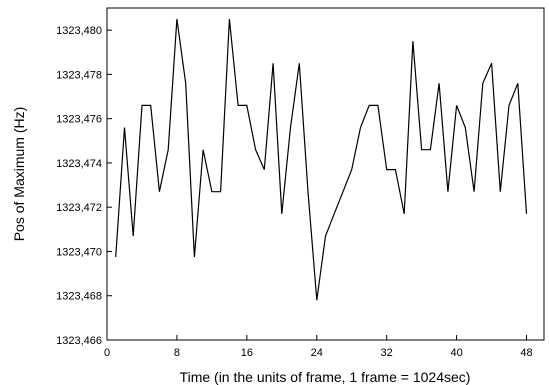 This screenshot has width=549, height=385. I want to click on x-tick-label: 24, so click(317, 353).